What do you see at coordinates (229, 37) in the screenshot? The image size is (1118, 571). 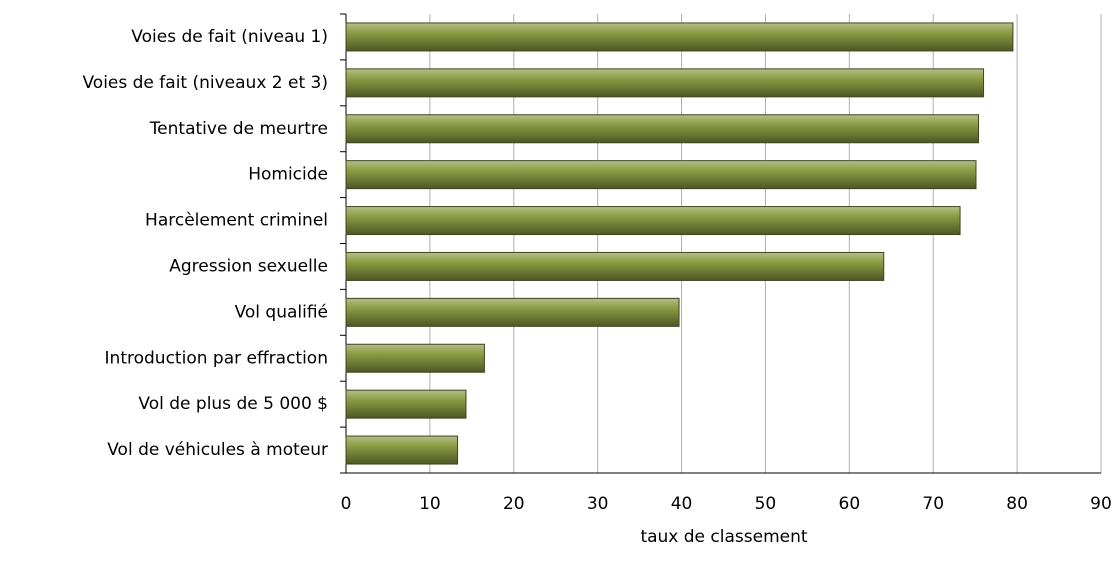 I see `y-tick-label: Voies de fait (niveau 1)` at bounding box center [229, 37].